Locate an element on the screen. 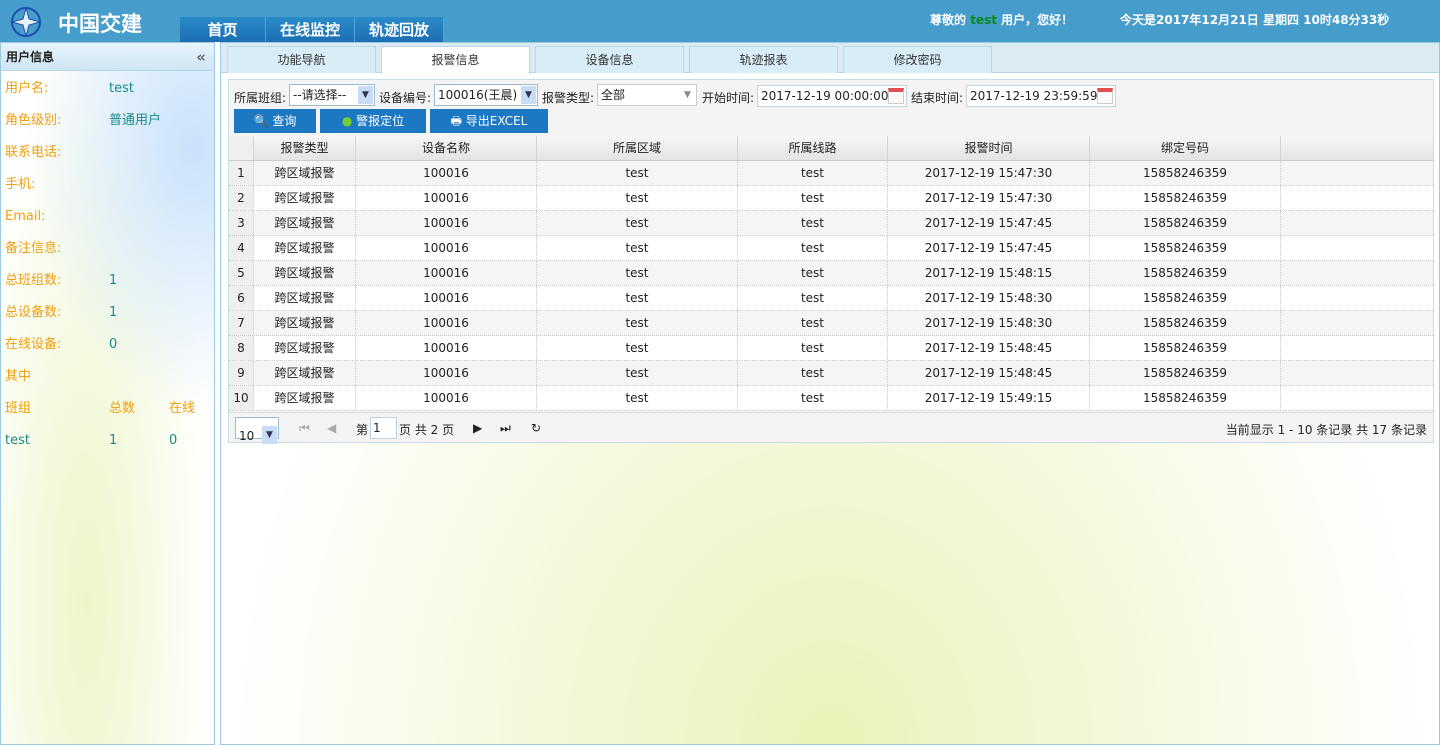 The height and width of the screenshot is (747, 1440). prev-page-icon: ◀ is located at coordinates (332, 428).